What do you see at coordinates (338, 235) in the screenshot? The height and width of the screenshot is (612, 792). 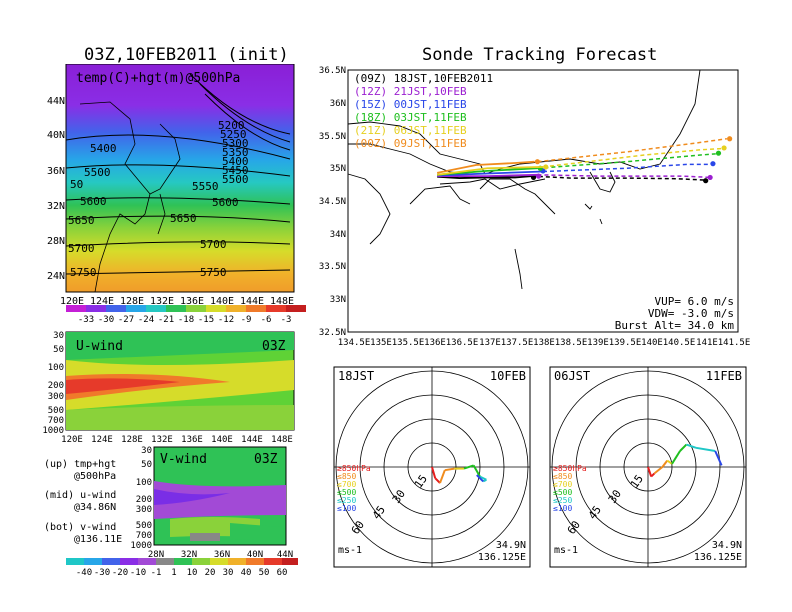 I see `track-lat-tick: 34N` at bounding box center [338, 235].